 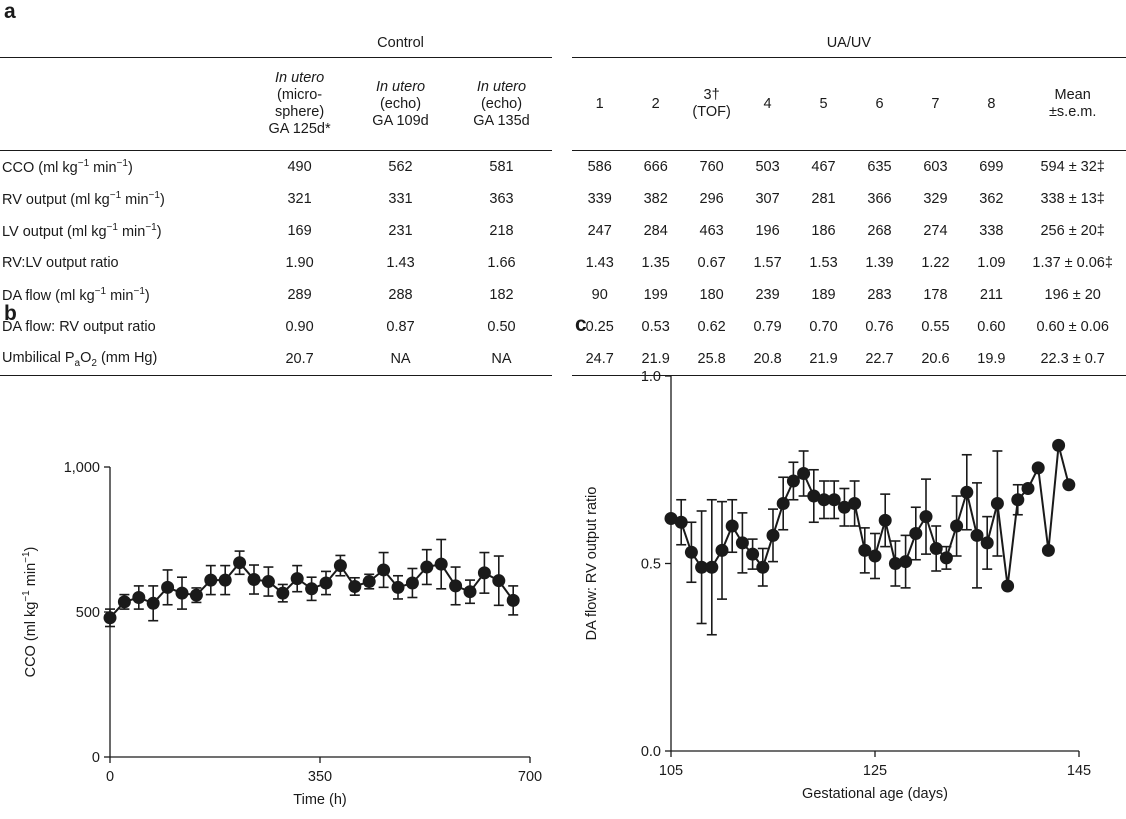 What do you see at coordinates (935, 359) in the screenshot?
I see `table-cell: 20.6` at bounding box center [935, 359].